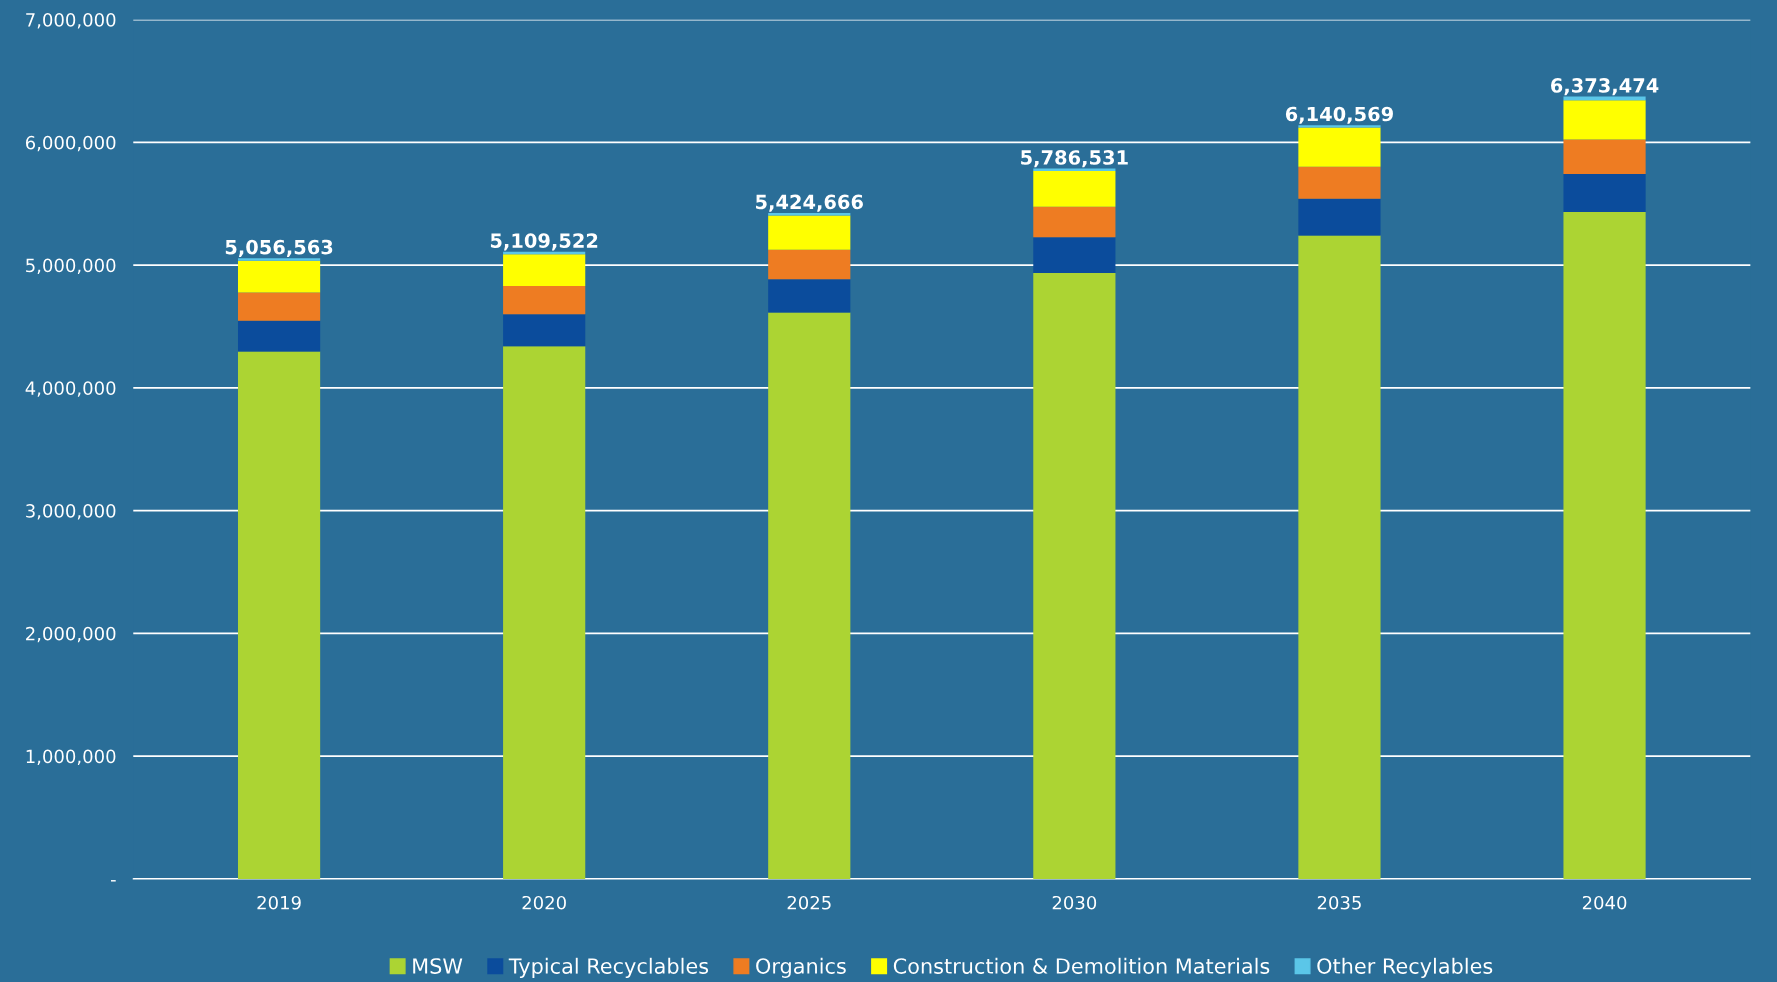 This screenshot has height=982, width=1777. What do you see at coordinates (1339, 115) in the screenshot?
I see `total-label: 6,140,569` at bounding box center [1339, 115].